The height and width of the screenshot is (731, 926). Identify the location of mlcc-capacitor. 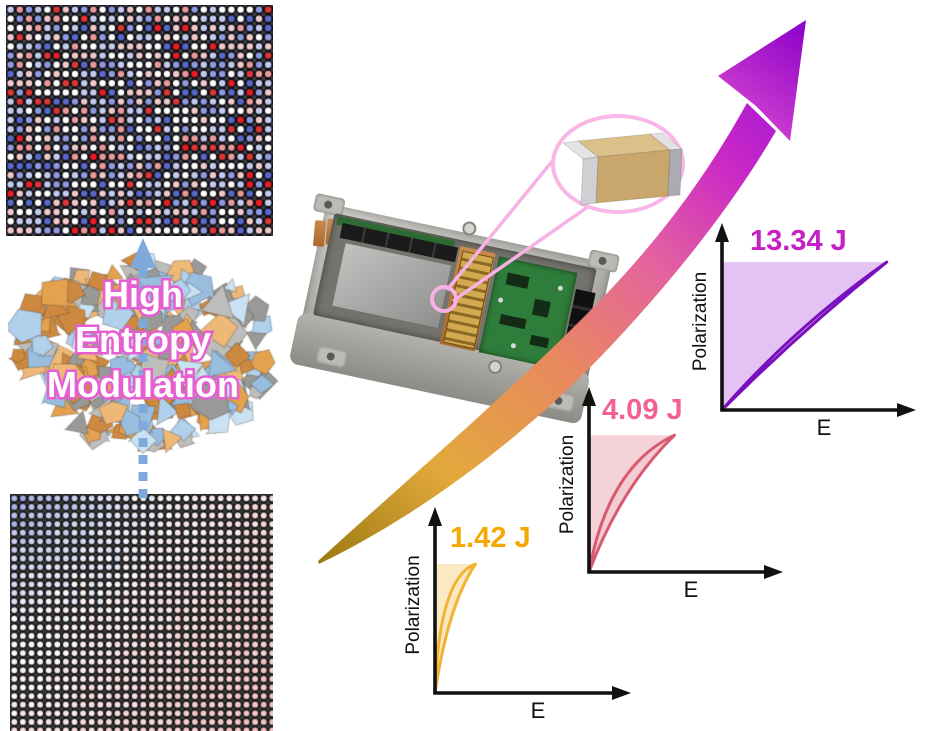
(622, 169).